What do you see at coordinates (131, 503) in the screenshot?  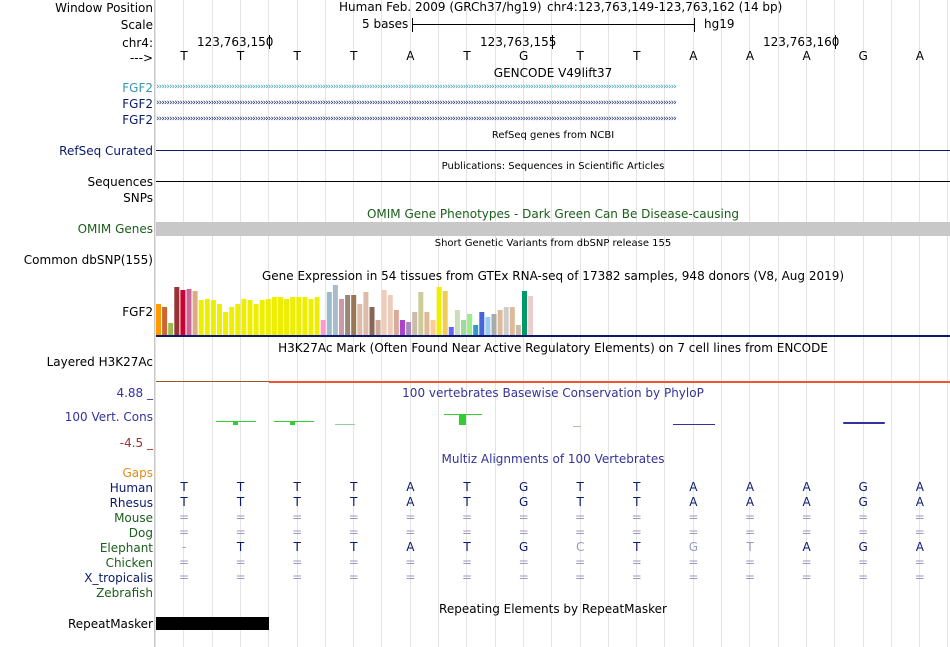 I see `species-label: Rhesus` at bounding box center [131, 503].